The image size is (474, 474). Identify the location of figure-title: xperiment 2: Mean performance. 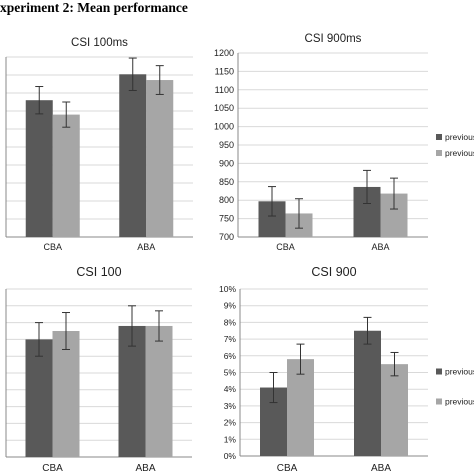
(94, 7).